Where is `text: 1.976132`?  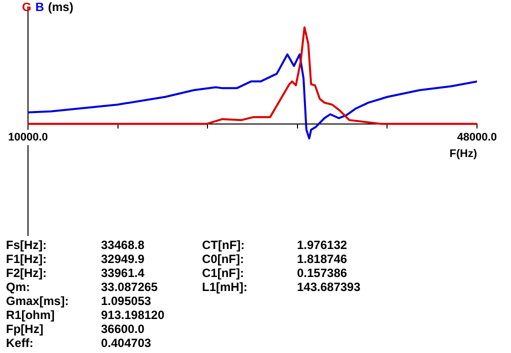 text: 1.976132 is located at coordinates (322, 245).